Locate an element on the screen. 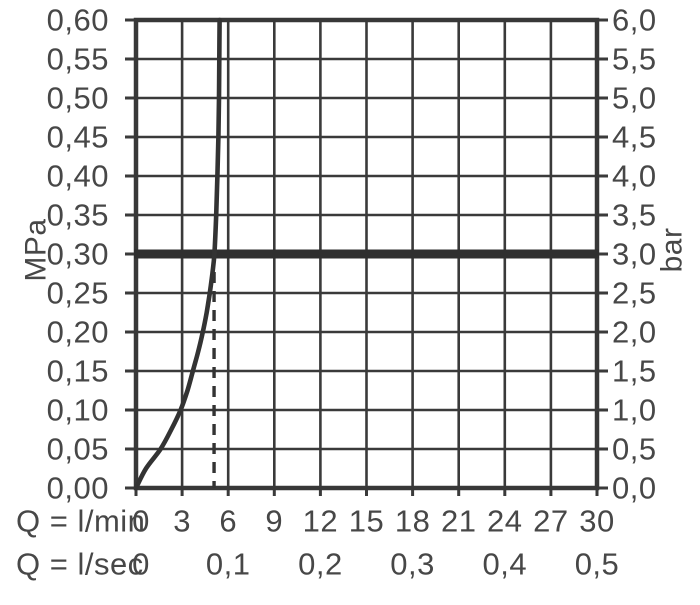 The height and width of the screenshot is (605, 700). y-right-tick-label: 3,5 is located at coordinates (634, 215).